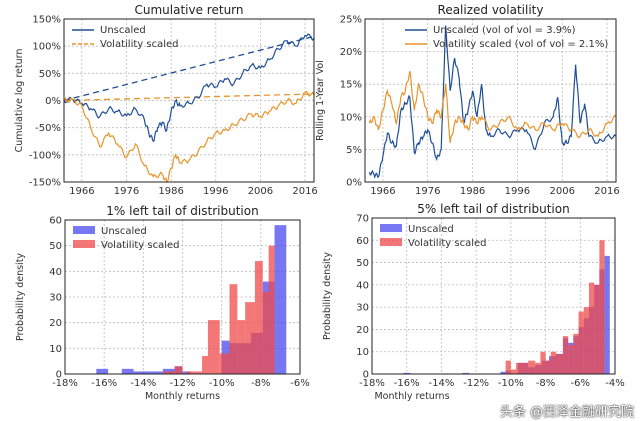 Image resolution: width=640 pixels, height=421 pixels. Describe the element at coordinates (304, 191) in the screenshot. I see `x-tick-label: 2016` at that location.